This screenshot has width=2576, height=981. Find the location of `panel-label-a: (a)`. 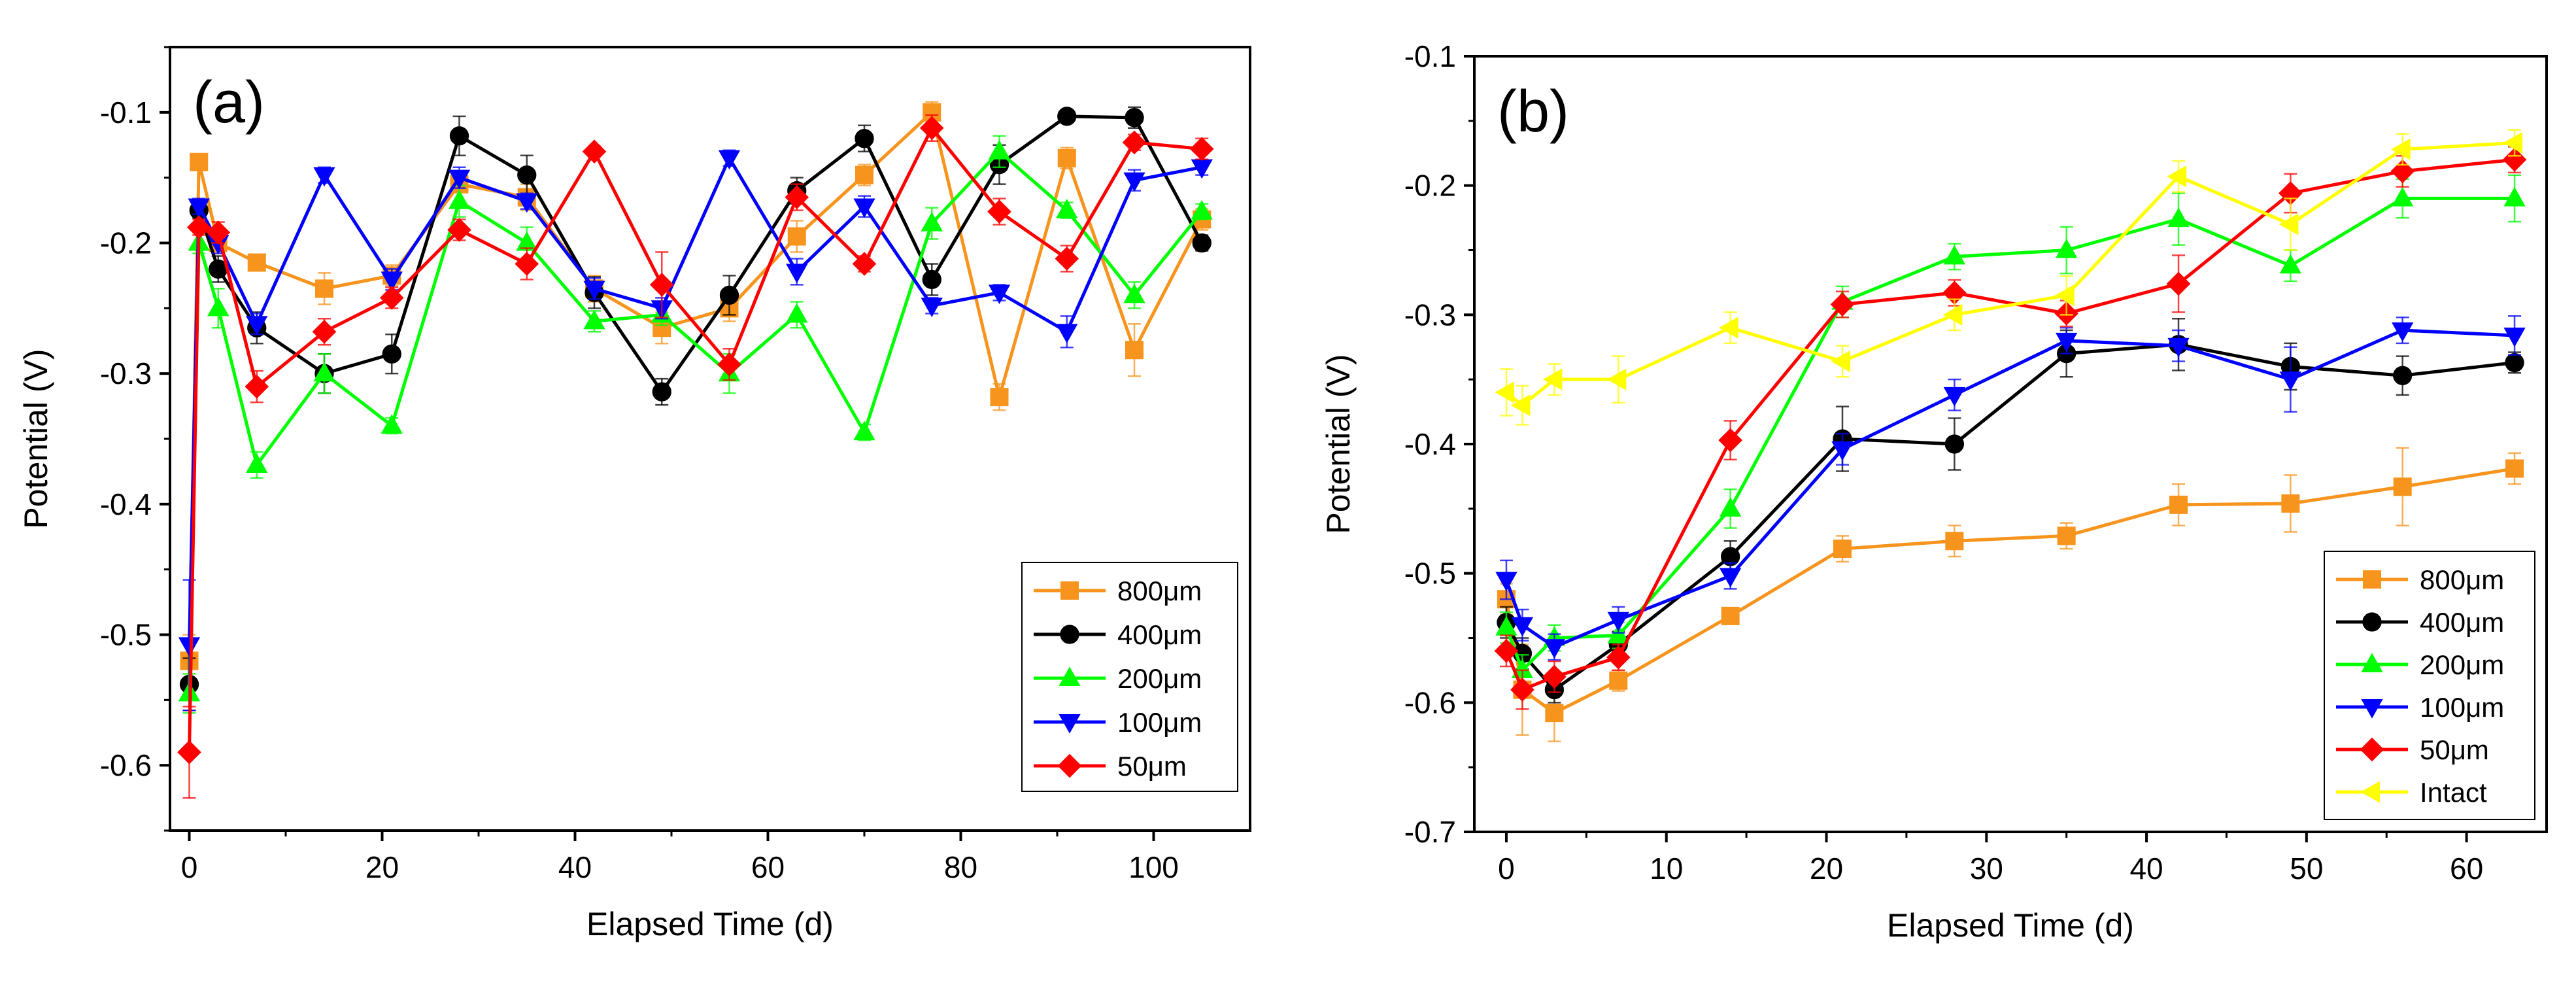

panel-label-a: (a) is located at coordinates (229, 103).